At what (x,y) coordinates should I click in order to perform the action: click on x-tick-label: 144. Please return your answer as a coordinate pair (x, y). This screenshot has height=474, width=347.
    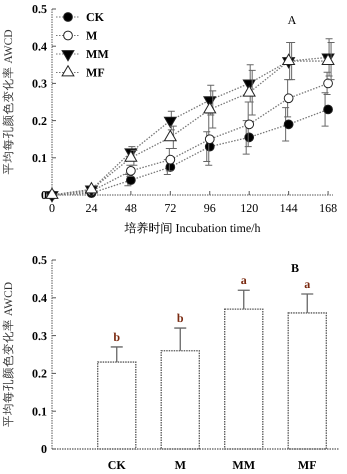
    Looking at the image, I should click on (289, 208).